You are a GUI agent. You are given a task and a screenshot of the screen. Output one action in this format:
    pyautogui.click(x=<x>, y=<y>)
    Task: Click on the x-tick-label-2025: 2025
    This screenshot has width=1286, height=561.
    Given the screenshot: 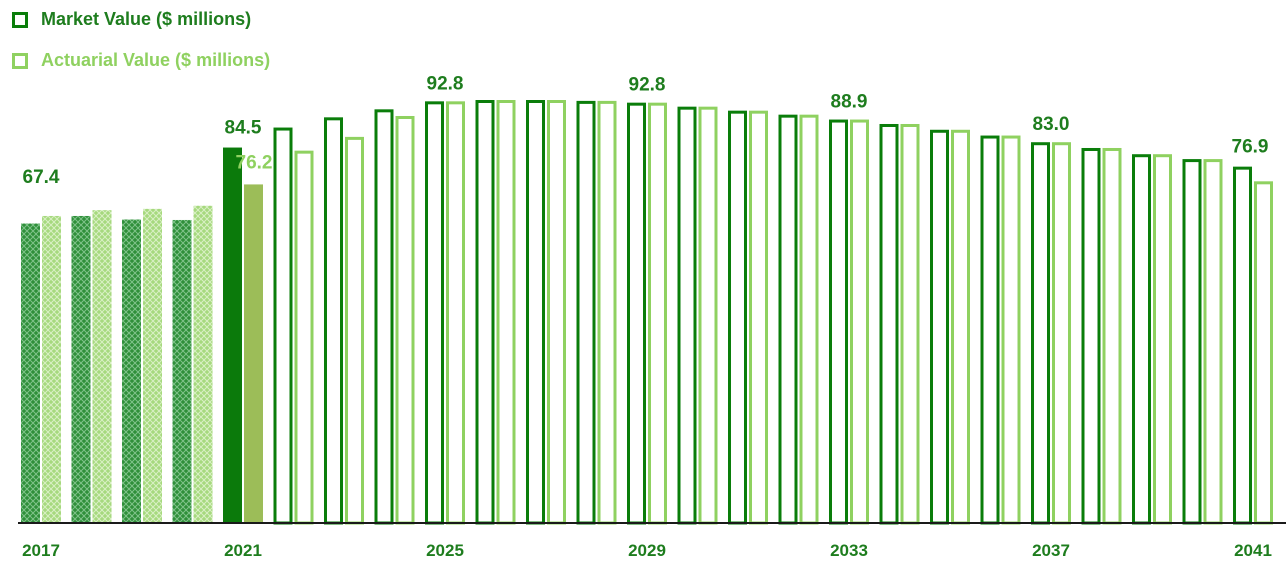 What is the action you would take?
    pyautogui.click(x=445, y=550)
    